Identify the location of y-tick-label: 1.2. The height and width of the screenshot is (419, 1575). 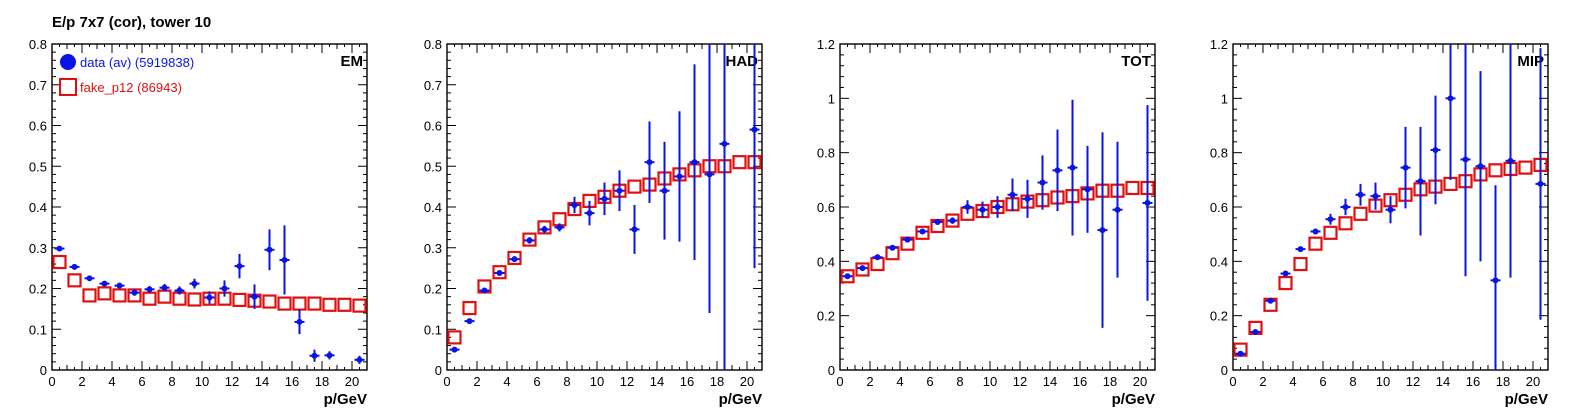
(826, 44).